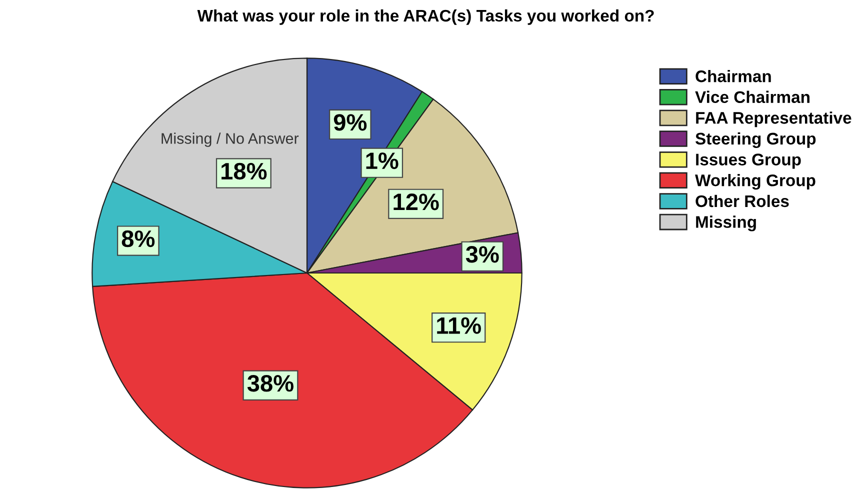 The image size is (852, 490). I want to click on legend-label: Chairman, so click(733, 76).